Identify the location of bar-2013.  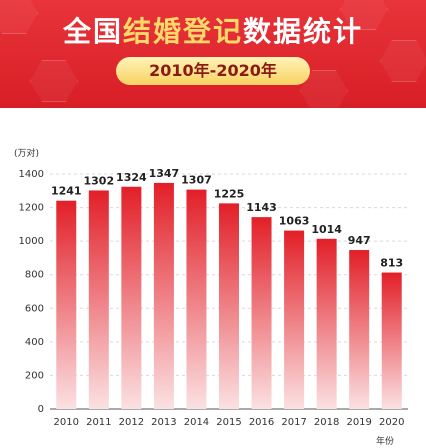
(163, 295).